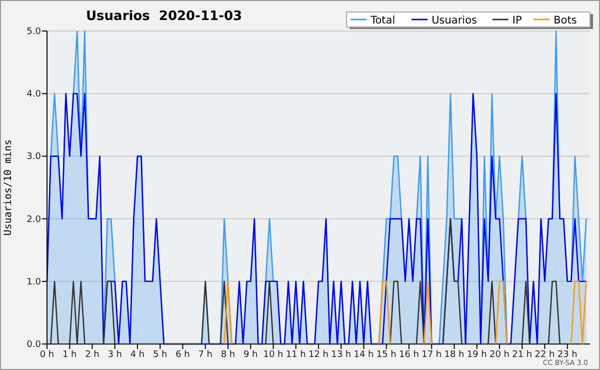 The width and height of the screenshot is (600, 370). Describe the element at coordinates (296, 355) in the screenshot. I see `x-tick-label: 11 h` at that location.